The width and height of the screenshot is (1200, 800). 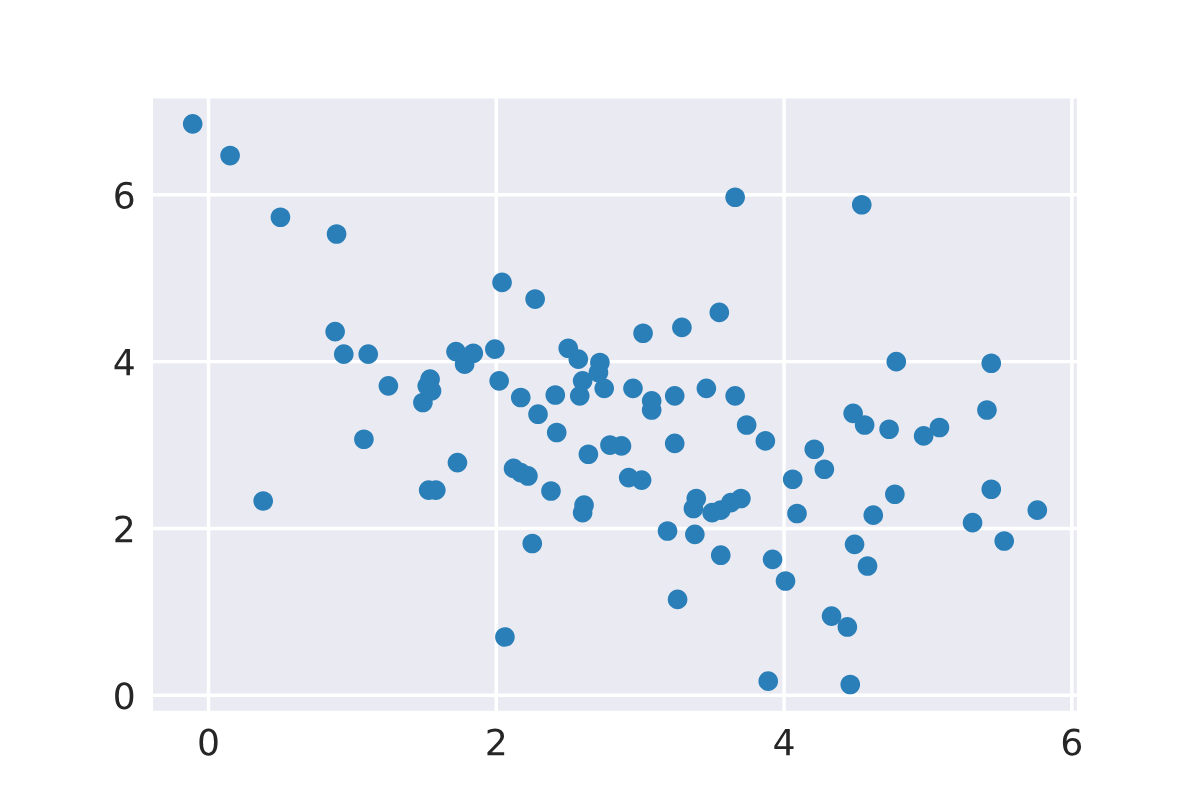 I want to click on y-tick-label: 0, so click(x=124, y=696).